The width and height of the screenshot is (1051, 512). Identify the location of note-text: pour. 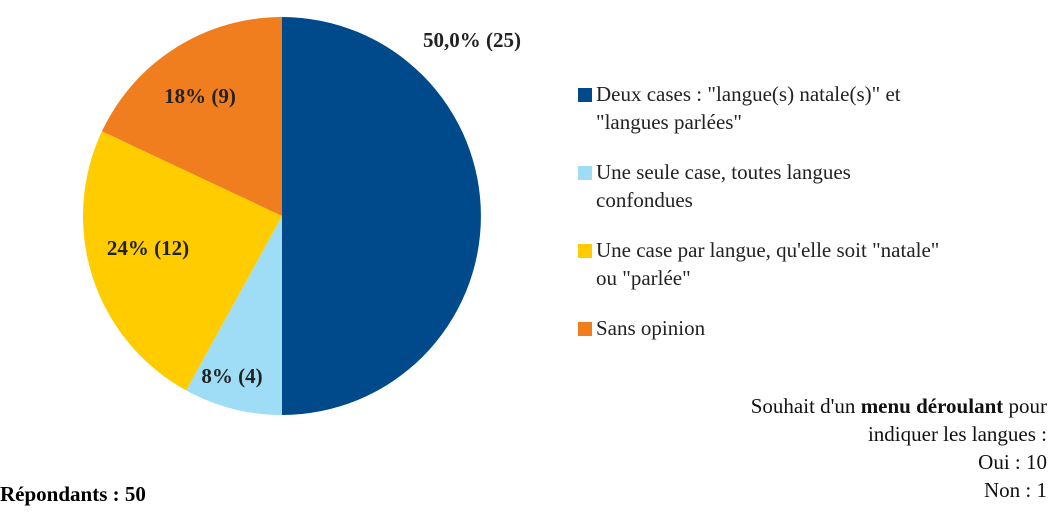
(1028, 406).